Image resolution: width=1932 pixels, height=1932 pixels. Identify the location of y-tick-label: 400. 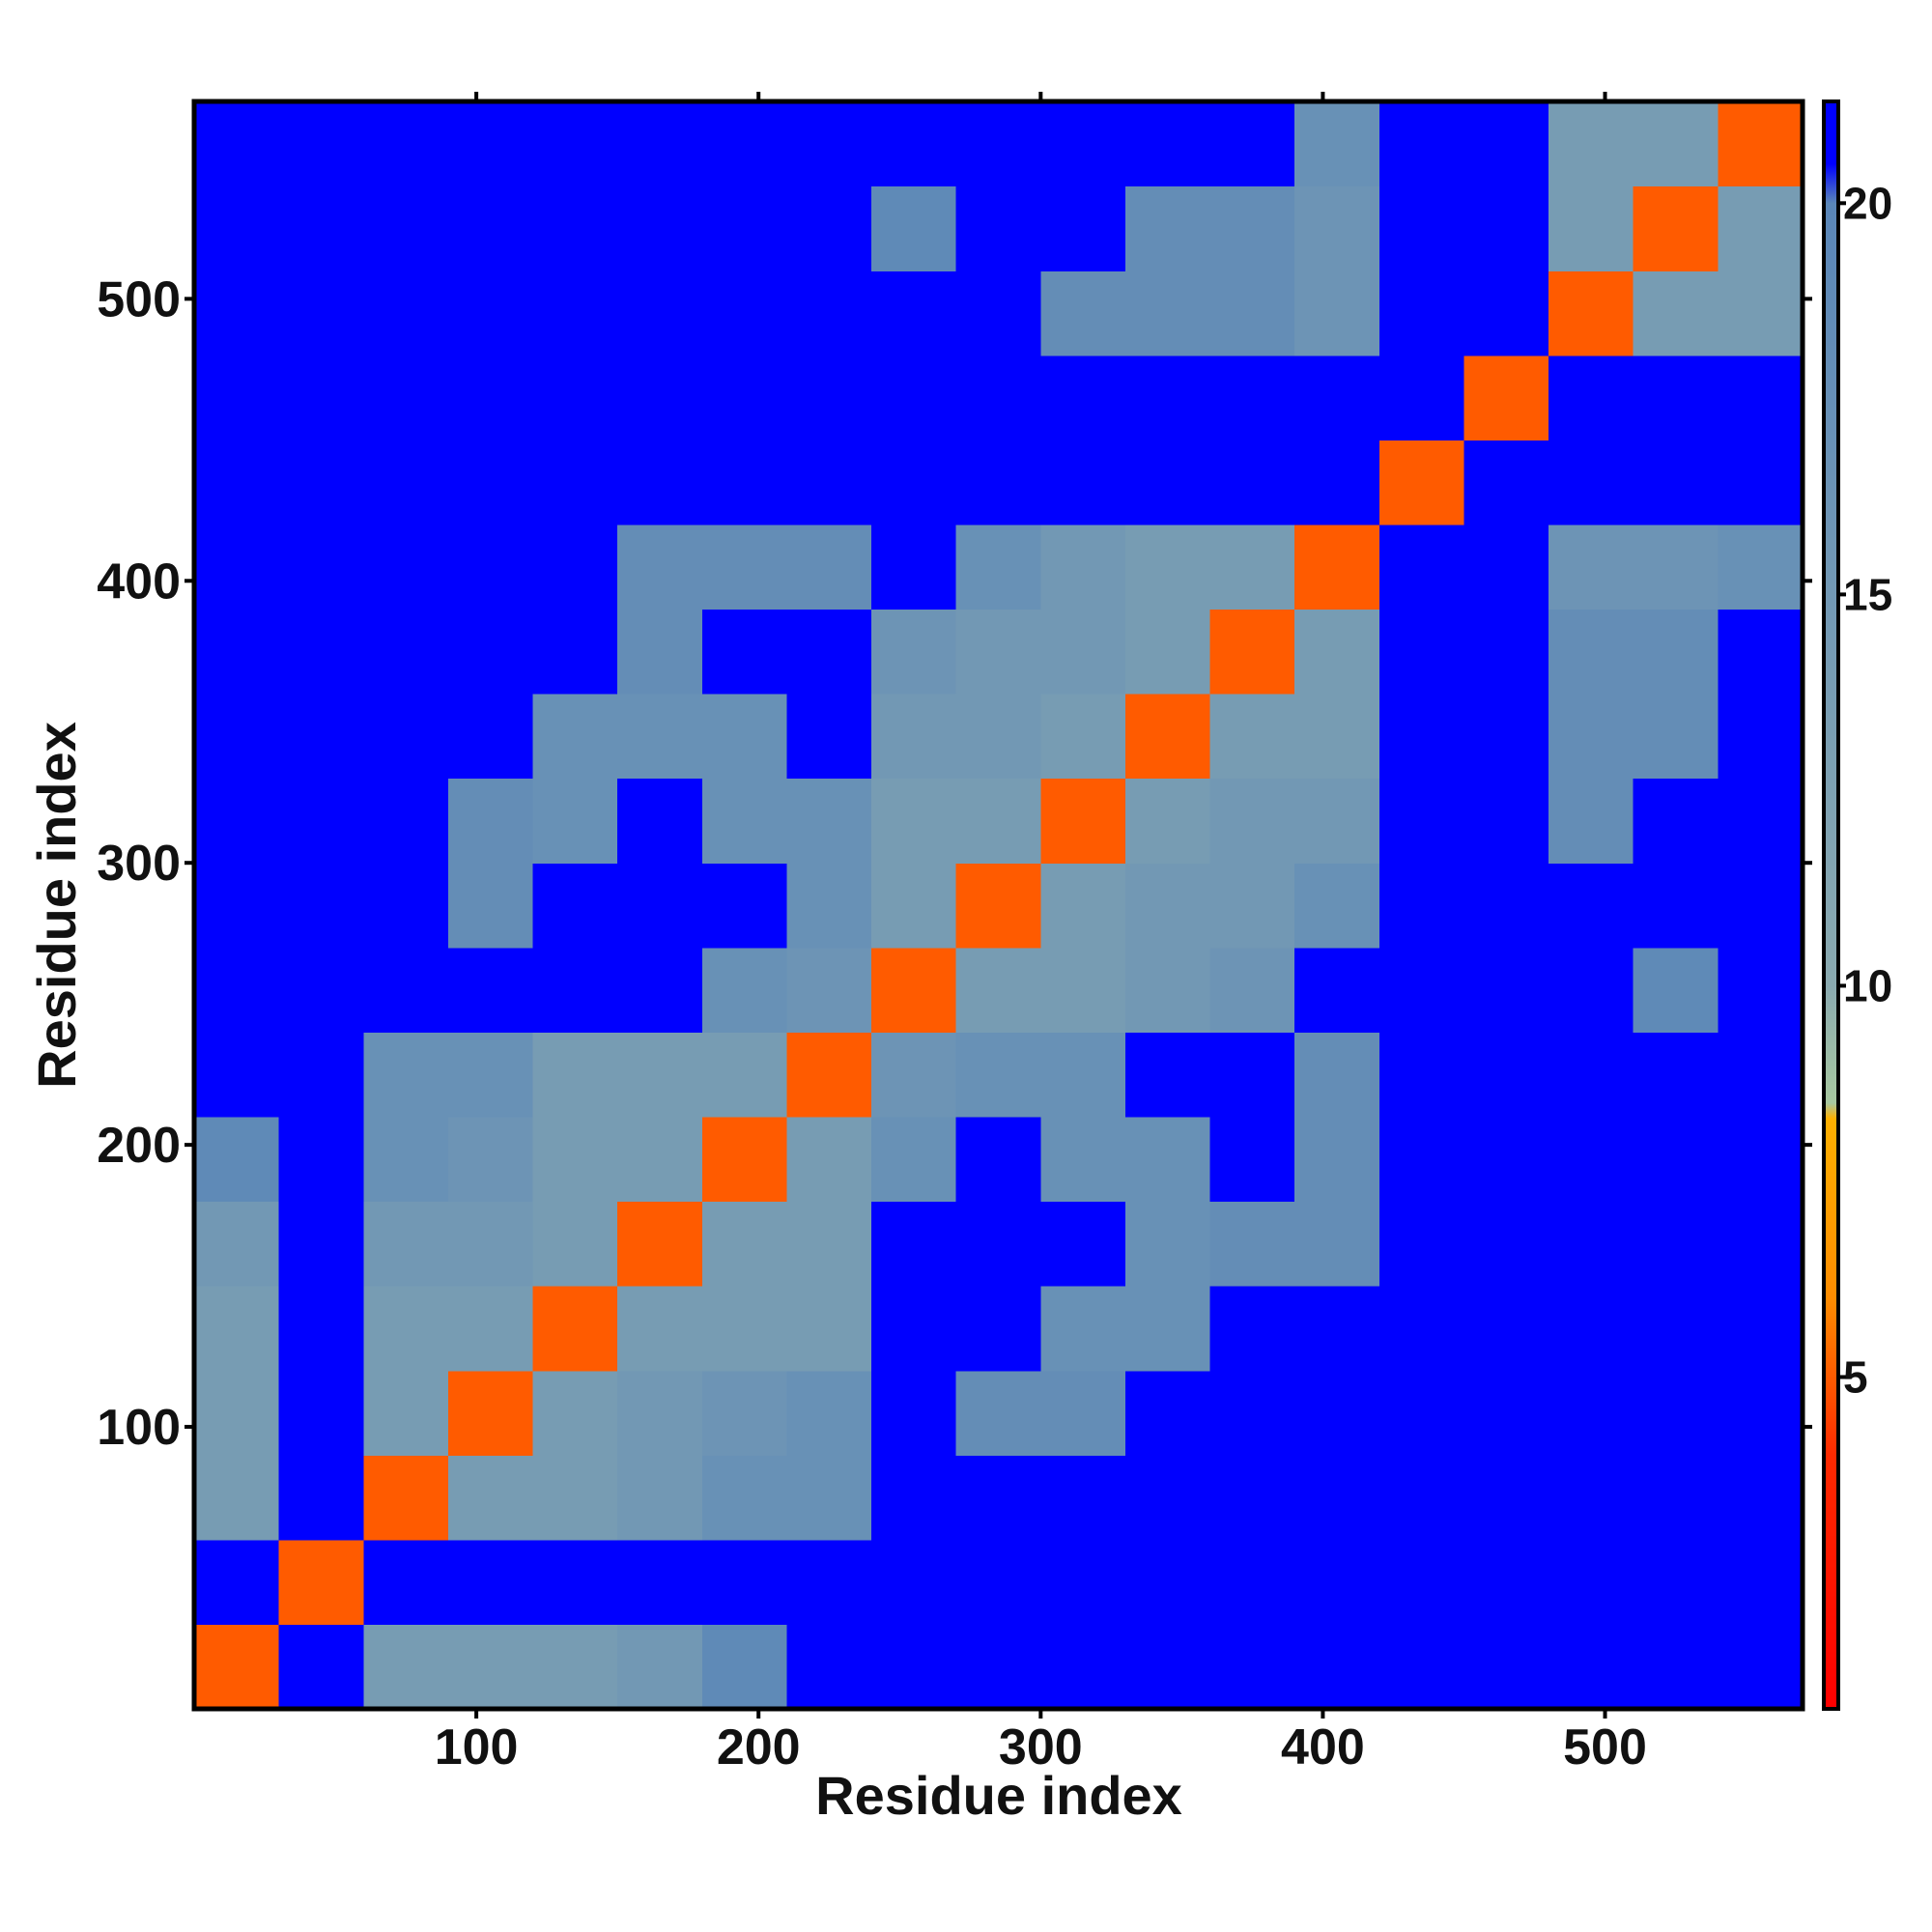
(139, 582).